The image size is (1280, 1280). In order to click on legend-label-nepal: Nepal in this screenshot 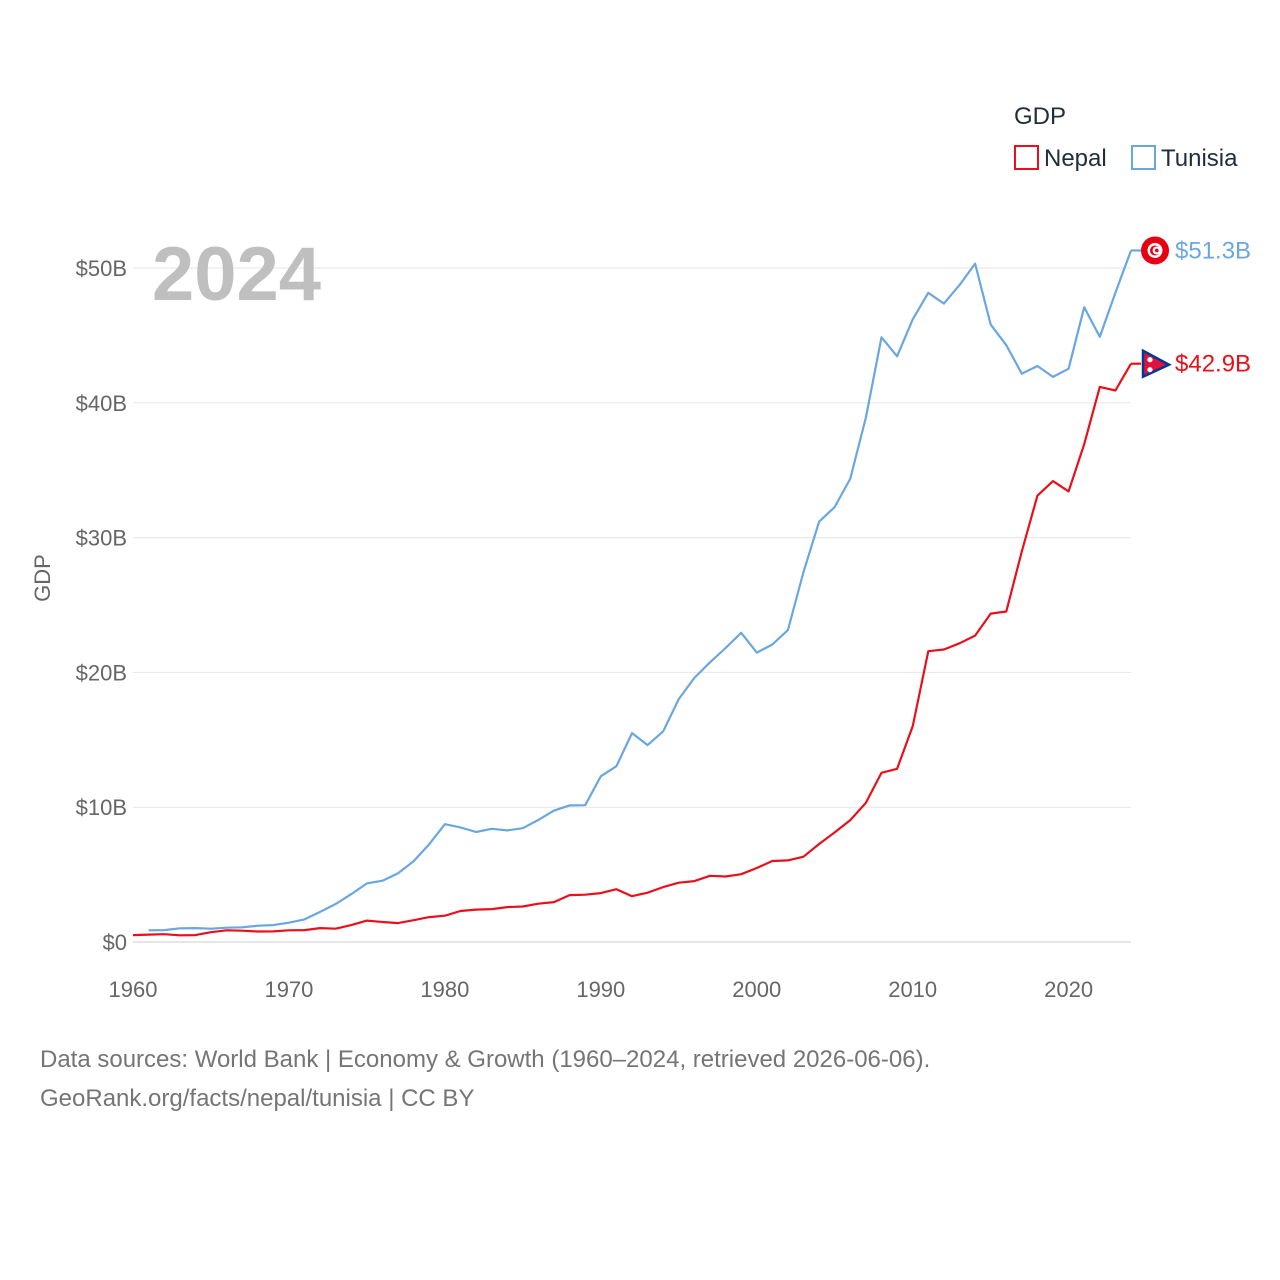, I will do `click(1075, 158)`.